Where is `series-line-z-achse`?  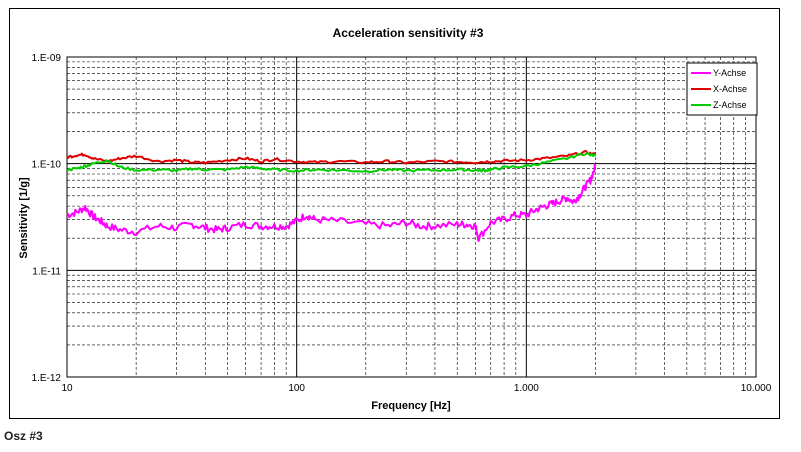
series-line-z-achse is located at coordinates (331, 162).